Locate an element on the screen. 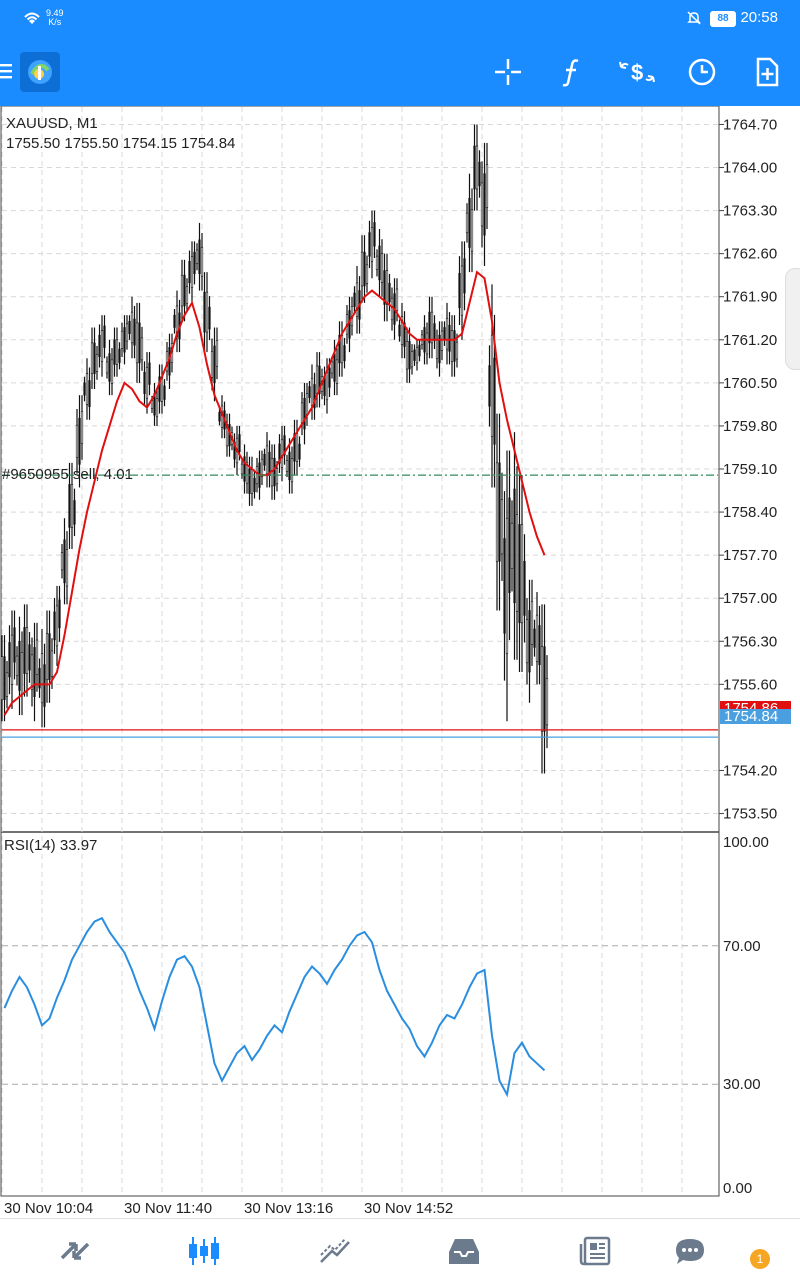 The width and height of the screenshot is (800, 1281). app-toolbar: $ is located at coordinates (400, 71).